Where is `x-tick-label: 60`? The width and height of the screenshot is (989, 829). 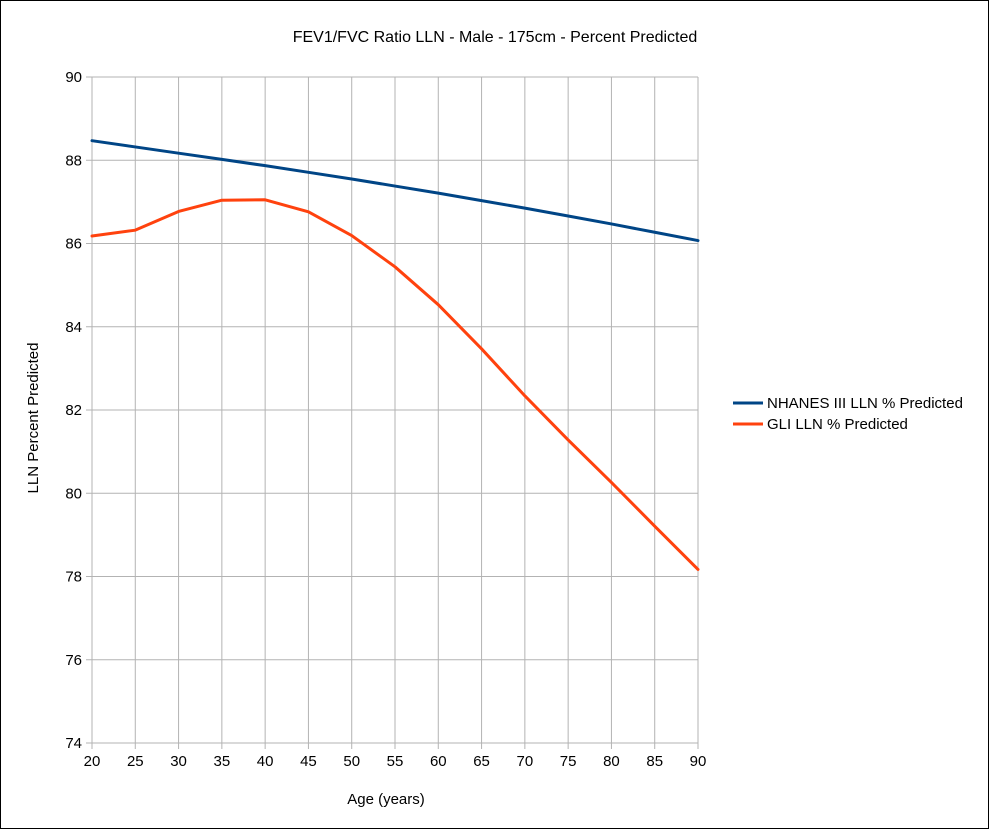
x-tick-label: 60 is located at coordinates (438, 761).